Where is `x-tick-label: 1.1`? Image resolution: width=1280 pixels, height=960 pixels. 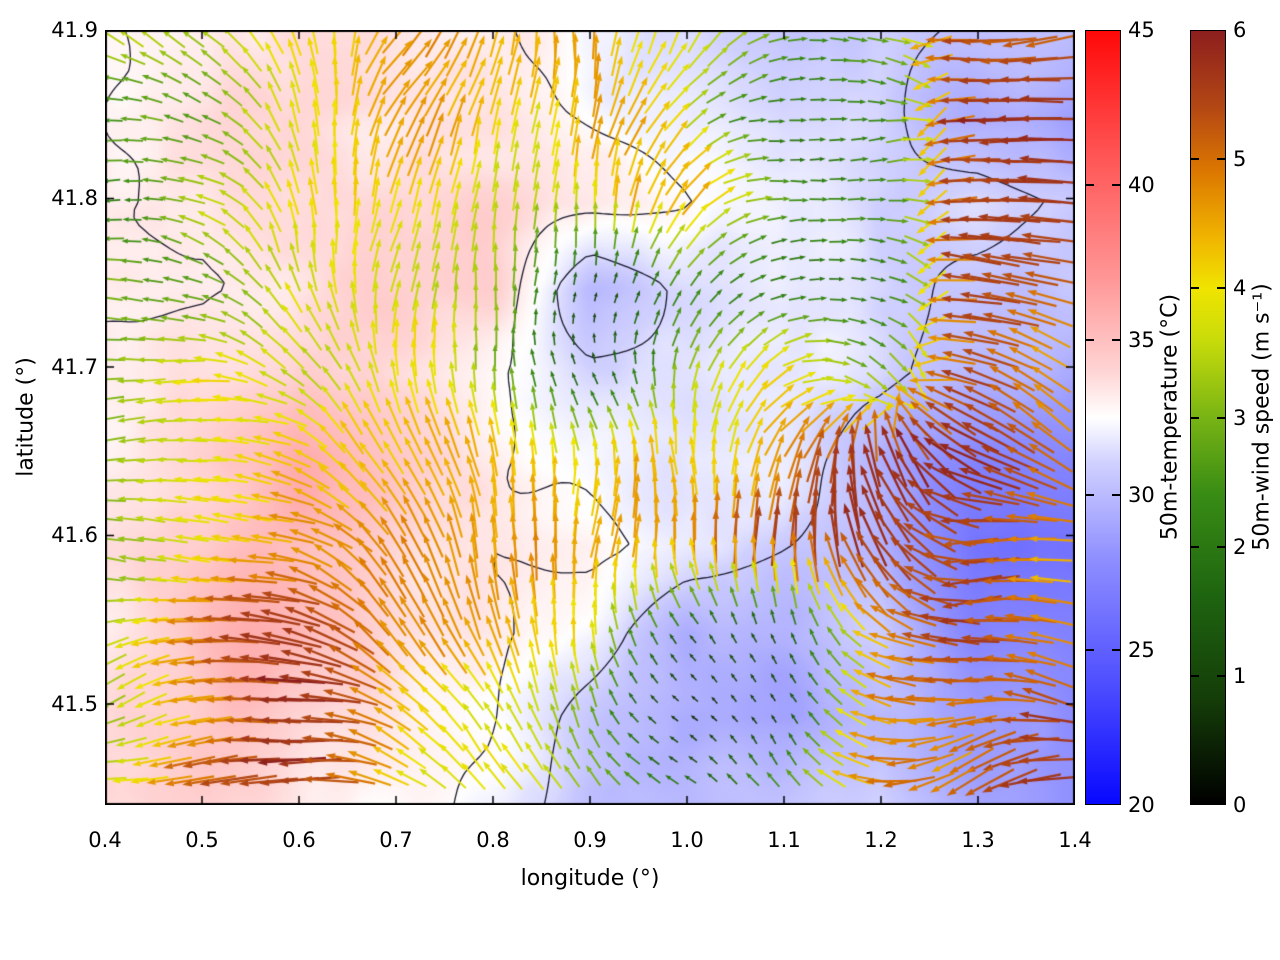
x-tick-label: 1.1 is located at coordinates (784, 840).